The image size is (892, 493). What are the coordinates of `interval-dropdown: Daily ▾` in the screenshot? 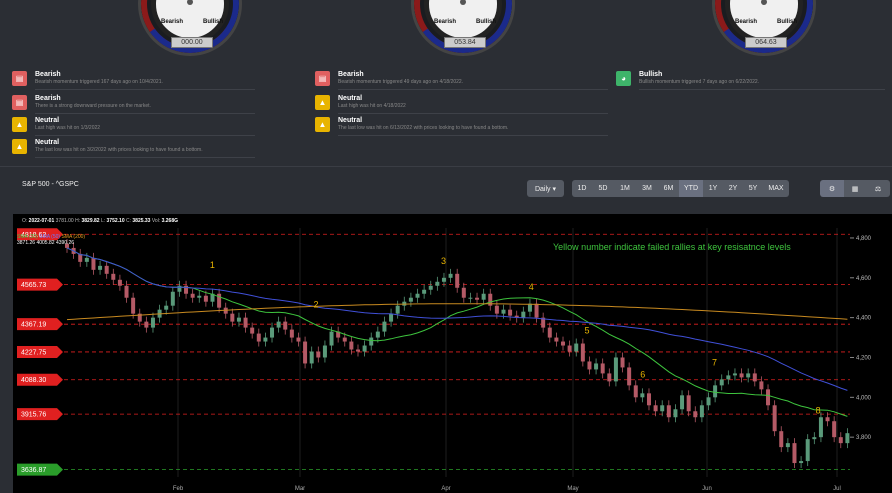 It's located at (545, 188).